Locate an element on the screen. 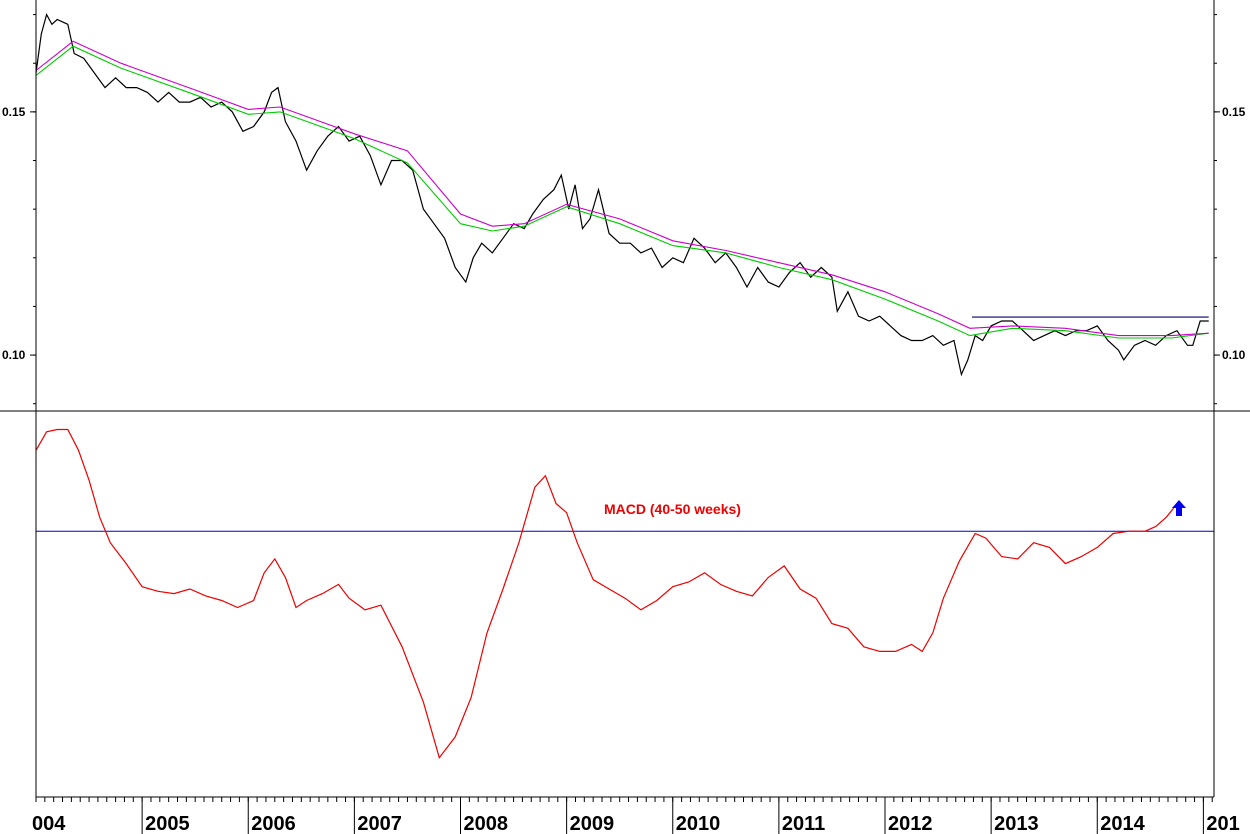 Image resolution: width=1250 pixels, height=834 pixels. signal-up-arrow-icon is located at coordinates (1179, 508).